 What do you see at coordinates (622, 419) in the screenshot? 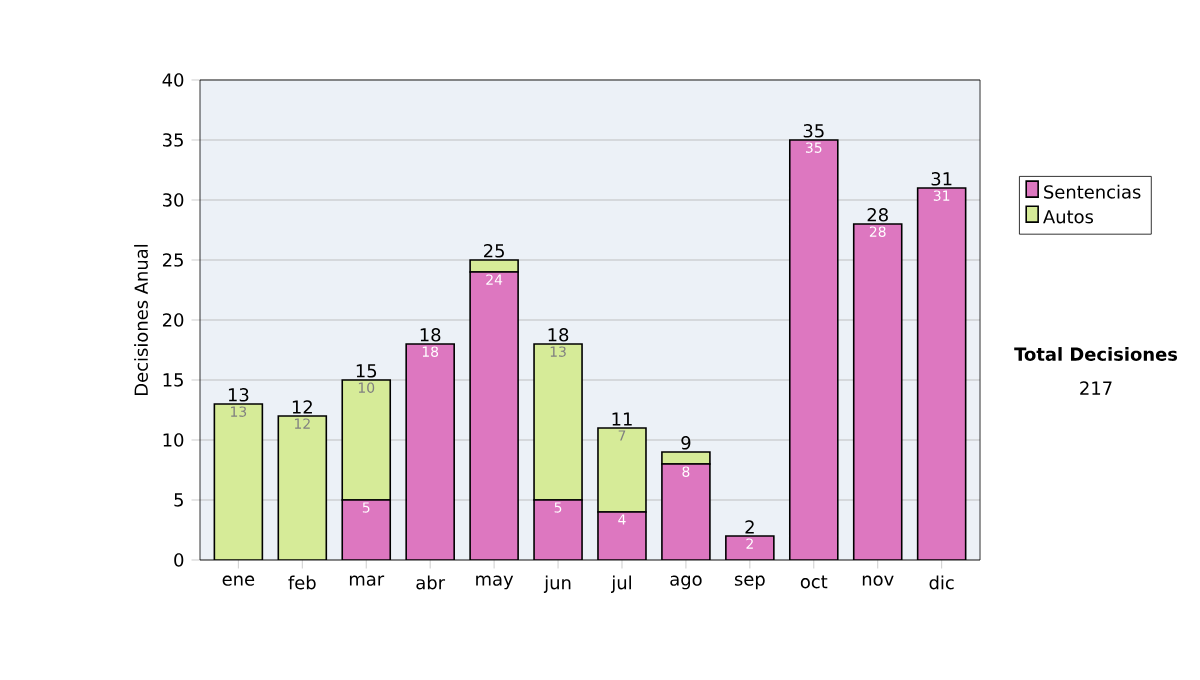
I see `total-label: 11` at bounding box center [622, 419].